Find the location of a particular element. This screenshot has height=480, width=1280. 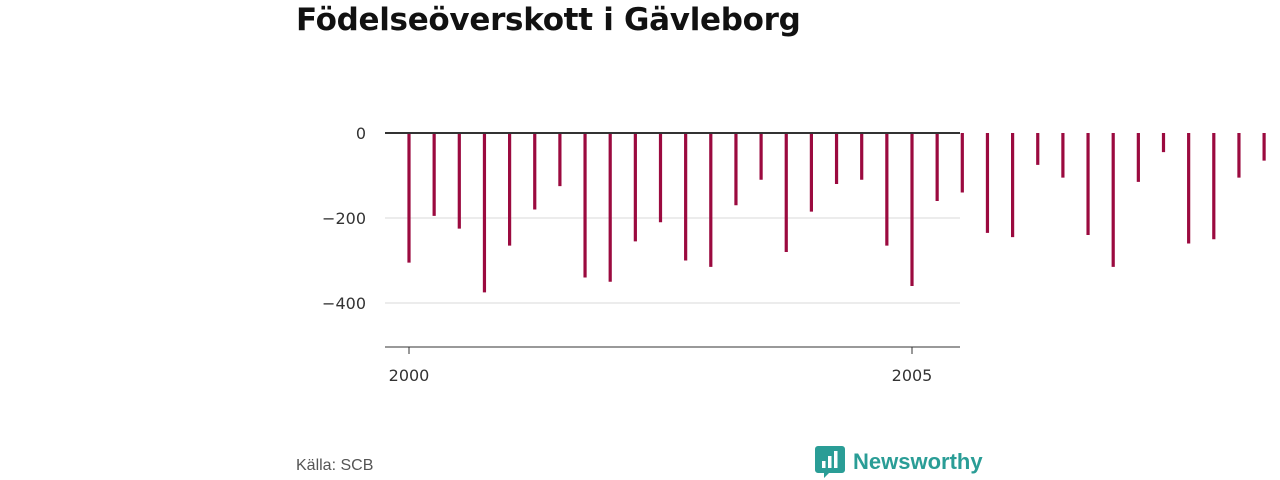

x-tick-label: 2000 is located at coordinates (409, 375).